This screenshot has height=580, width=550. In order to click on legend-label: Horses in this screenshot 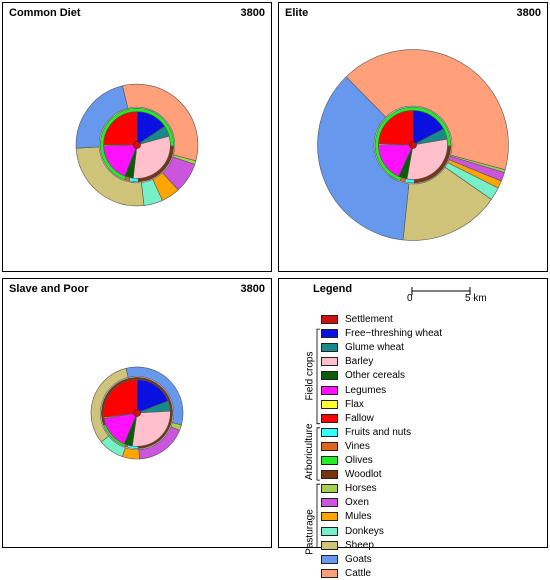, I will do `click(361, 489)`.